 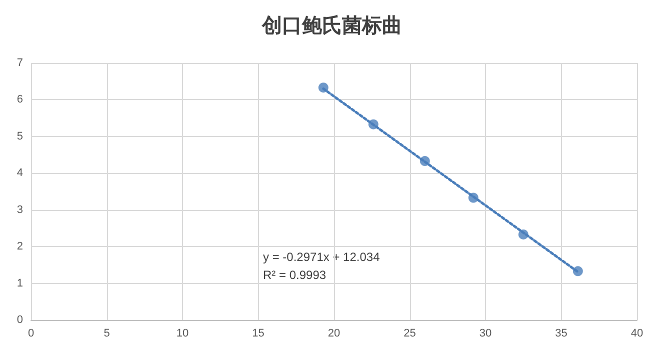 What do you see at coordinates (19, 63) in the screenshot?
I see `y-tick-label: 7` at bounding box center [19, 63].